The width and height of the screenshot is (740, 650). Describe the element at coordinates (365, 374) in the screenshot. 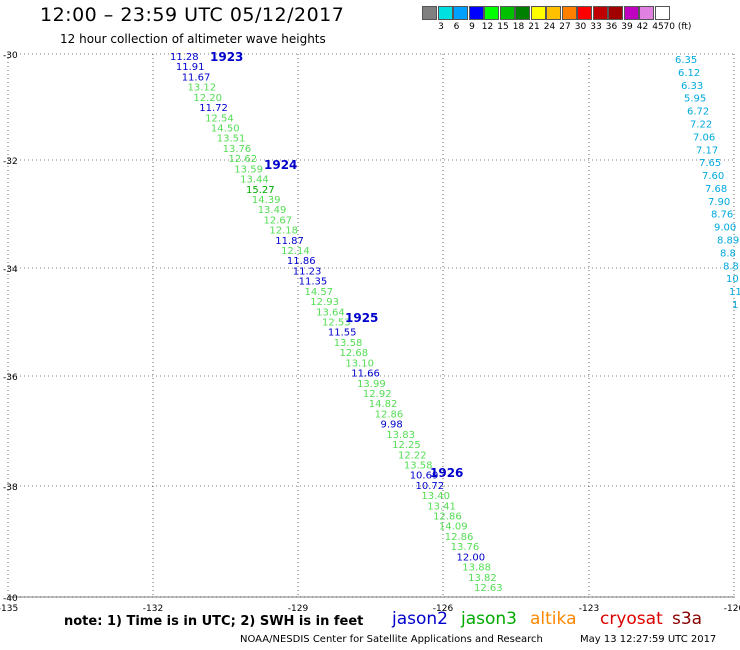

I see `wave-height-label: 11.66` at that location.